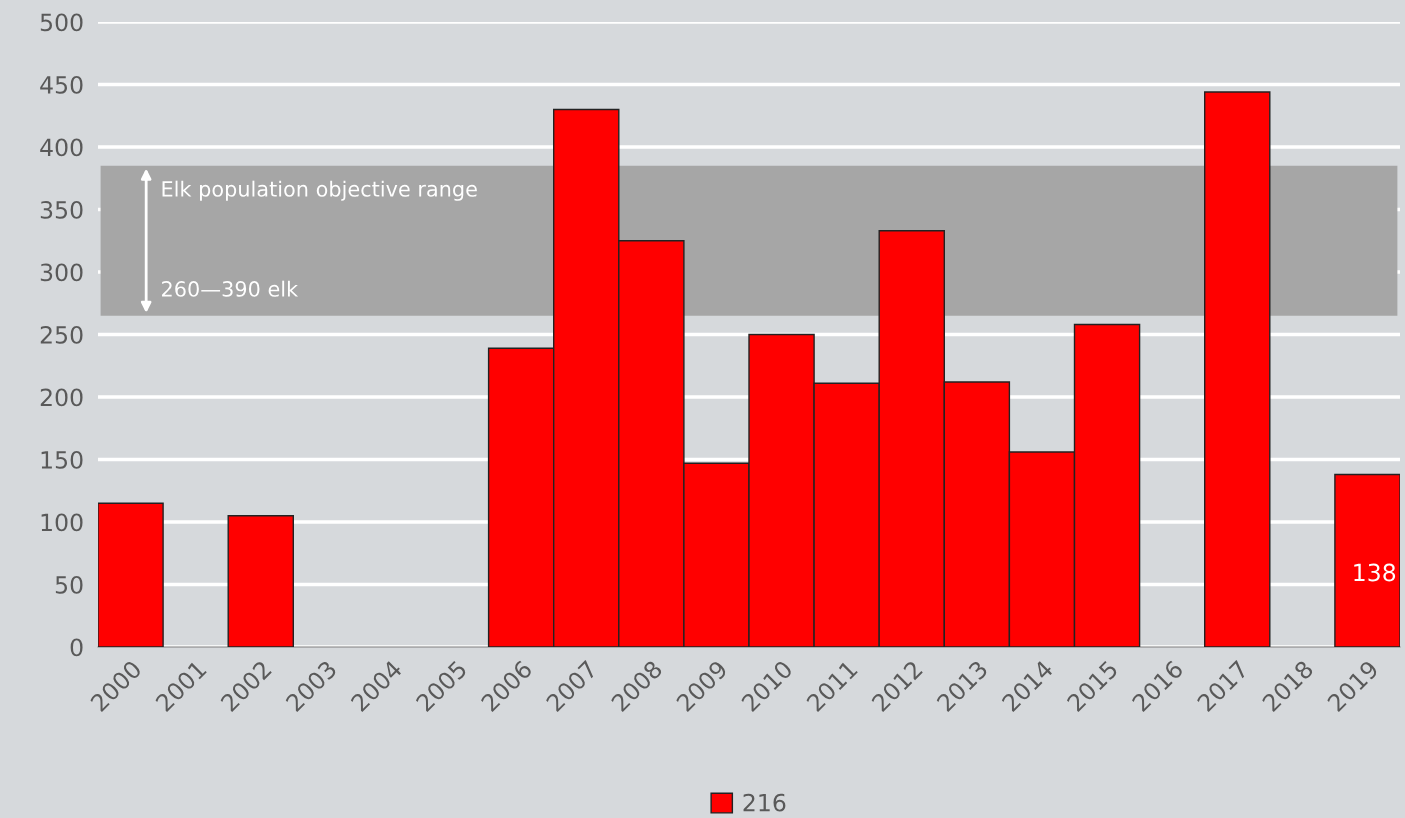 The image size is (1405, 818). I want to click on y-tick-label: 500, so click(61, 22).